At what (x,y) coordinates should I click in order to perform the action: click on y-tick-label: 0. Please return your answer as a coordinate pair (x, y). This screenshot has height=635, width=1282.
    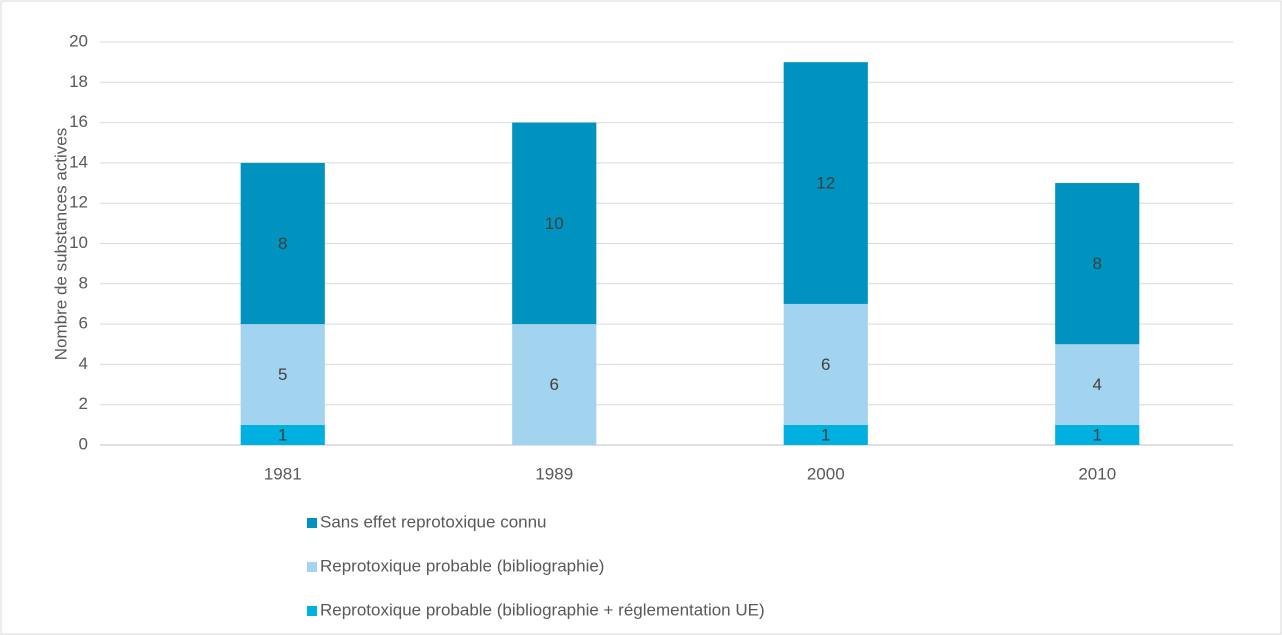
    Looking at the image, I should click on (83, 443).